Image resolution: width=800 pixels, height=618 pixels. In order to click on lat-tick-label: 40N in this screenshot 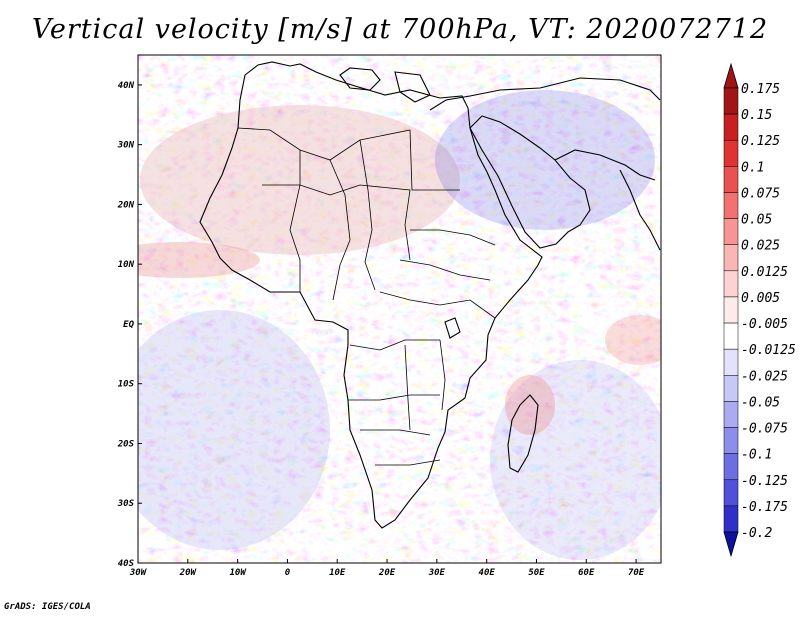, I will do `click(126, 86)`.